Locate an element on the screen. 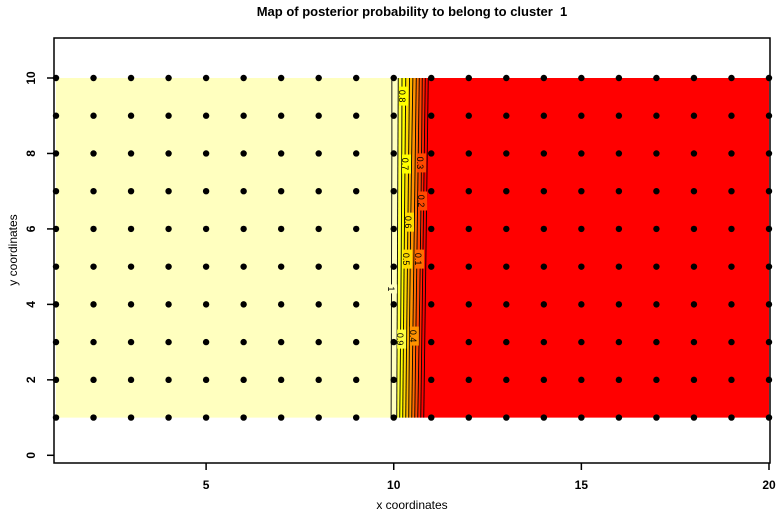 This screenshot has height=518, width=776. contour-label-group: 0.7 is located at coordinates (405, 164).